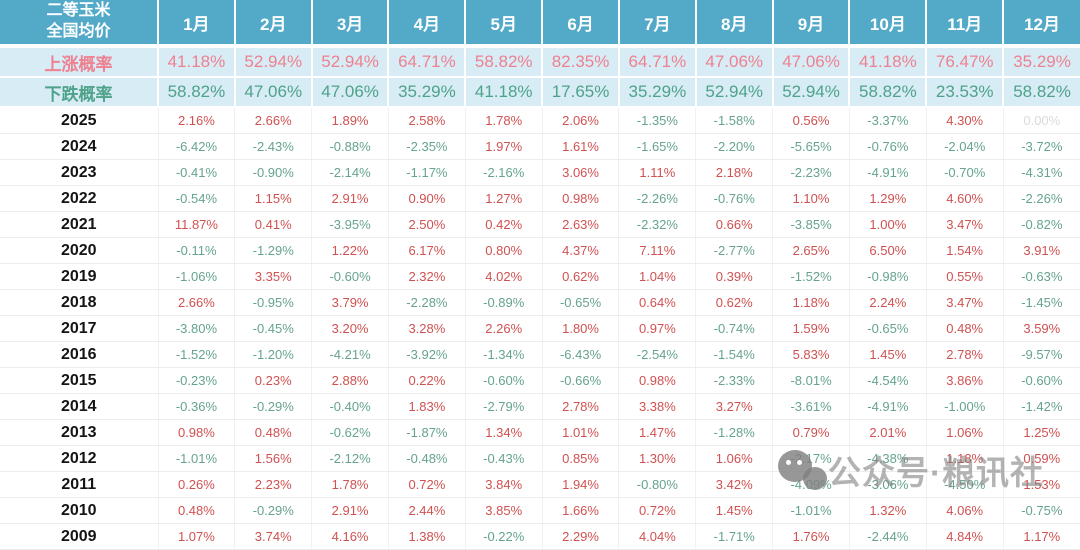  I want to click on value-cell: 0.00%, so click(1041, 120).